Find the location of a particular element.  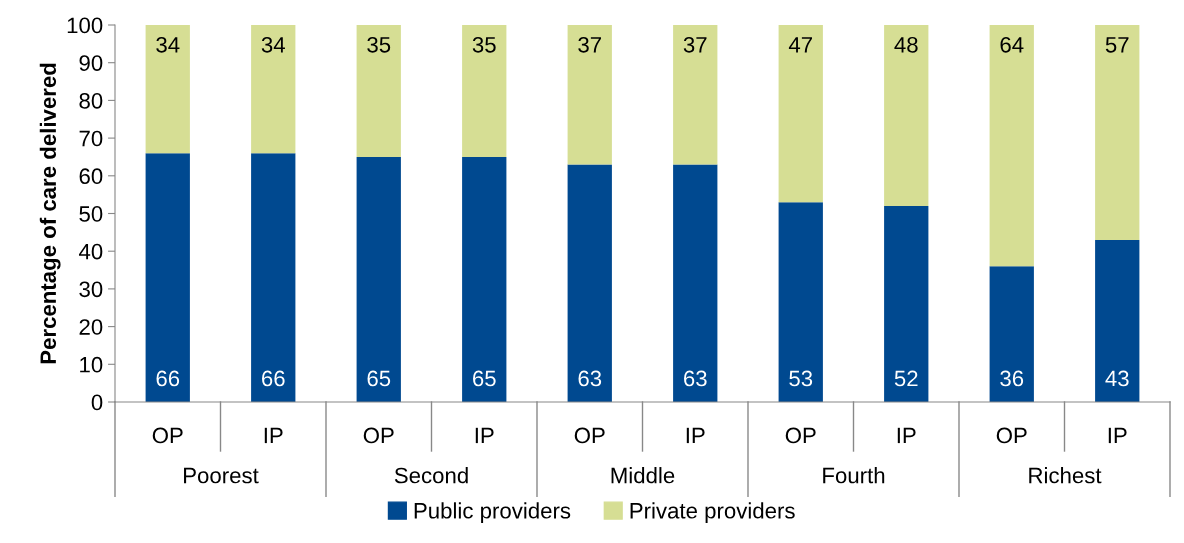

y-axis-title: Percentage of care delivered is located at coordinates (50, 213).